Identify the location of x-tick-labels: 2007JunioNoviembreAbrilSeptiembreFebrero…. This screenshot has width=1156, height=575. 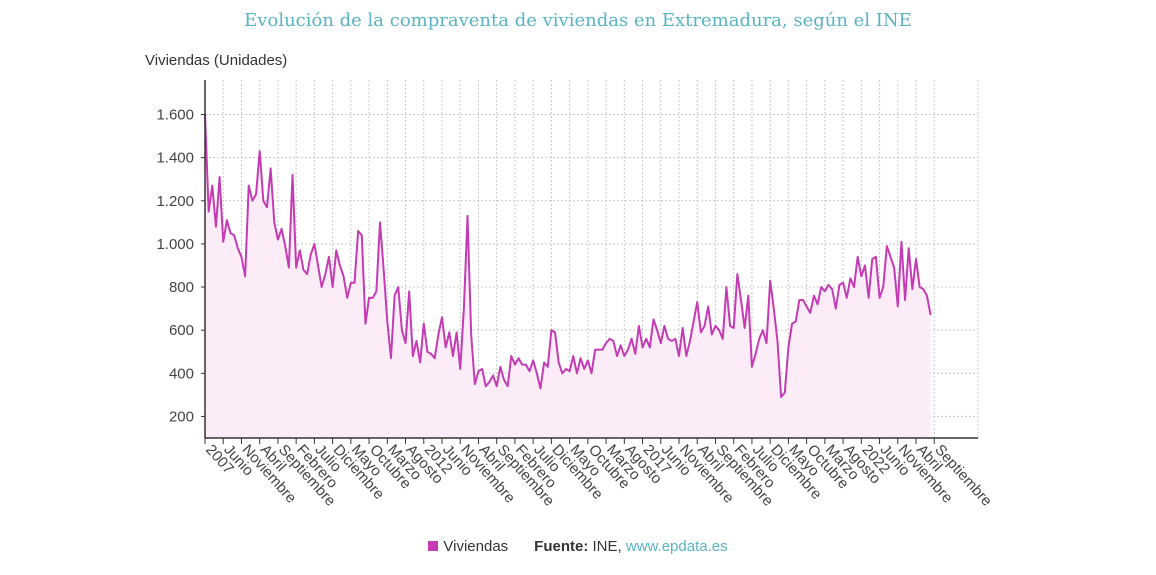
(598, 475).